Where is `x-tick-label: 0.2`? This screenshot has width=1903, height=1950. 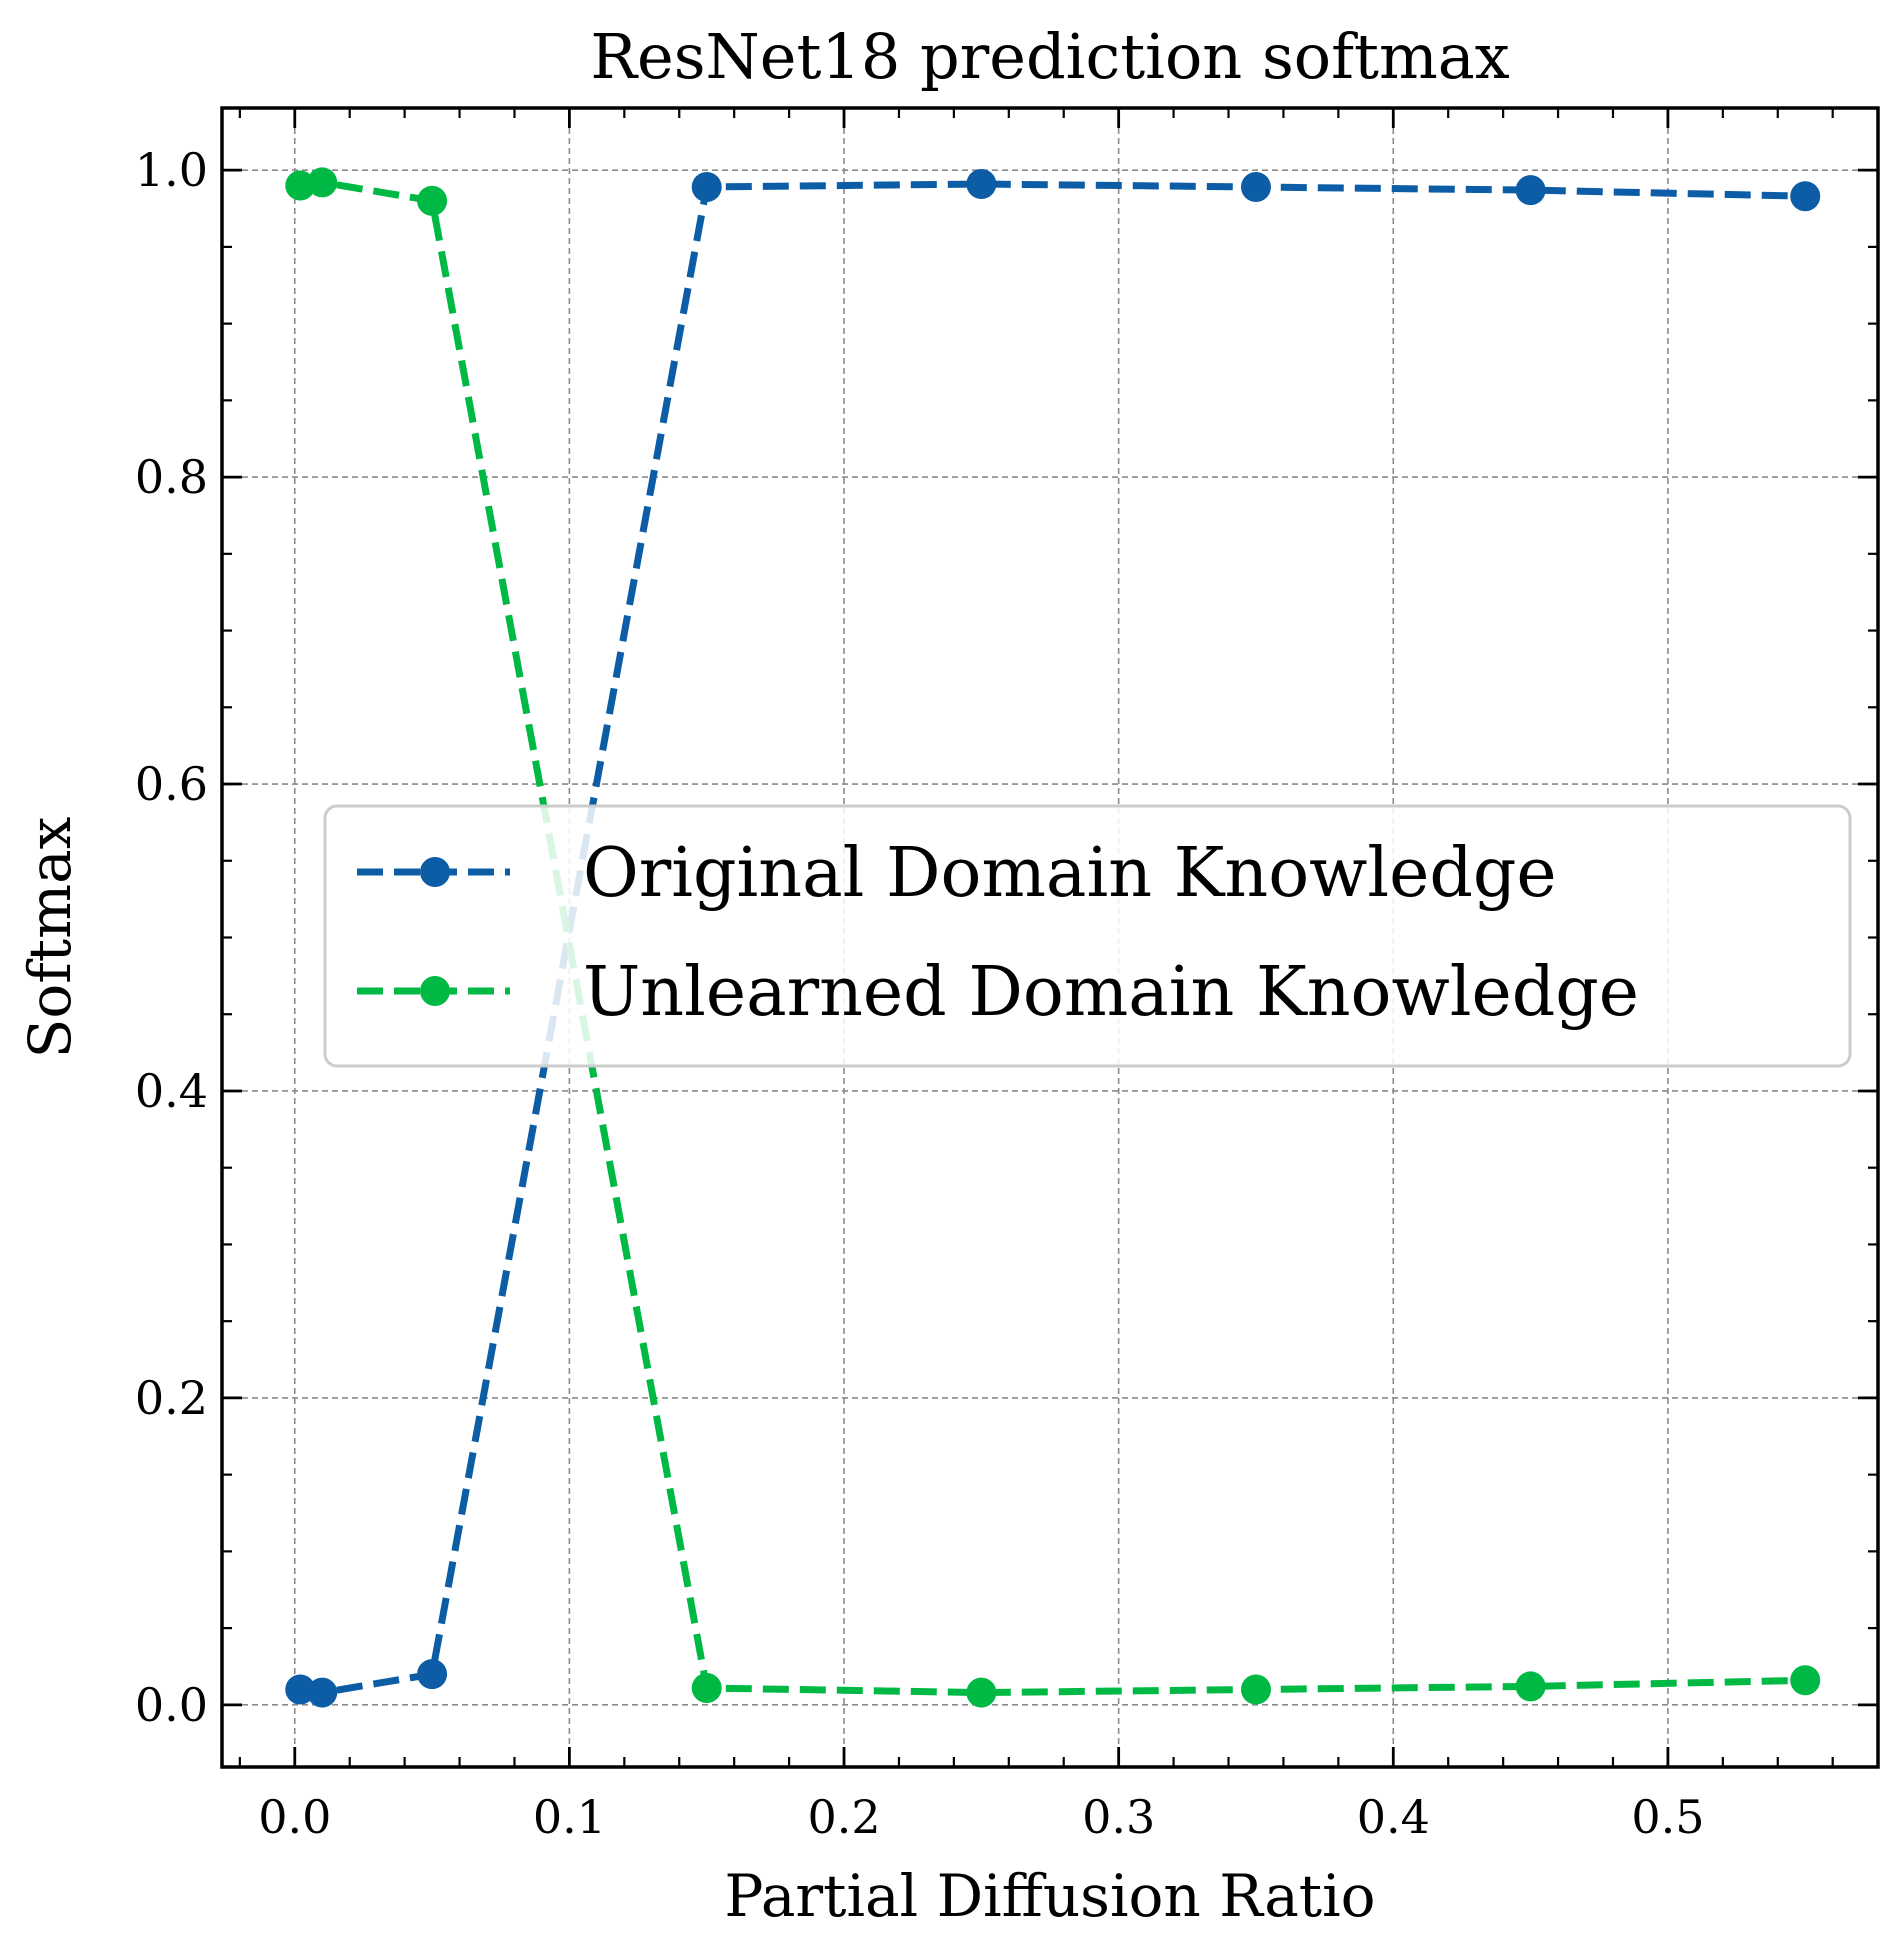
x-tick-label: 0.2 is located at coordinates (843, 1817).